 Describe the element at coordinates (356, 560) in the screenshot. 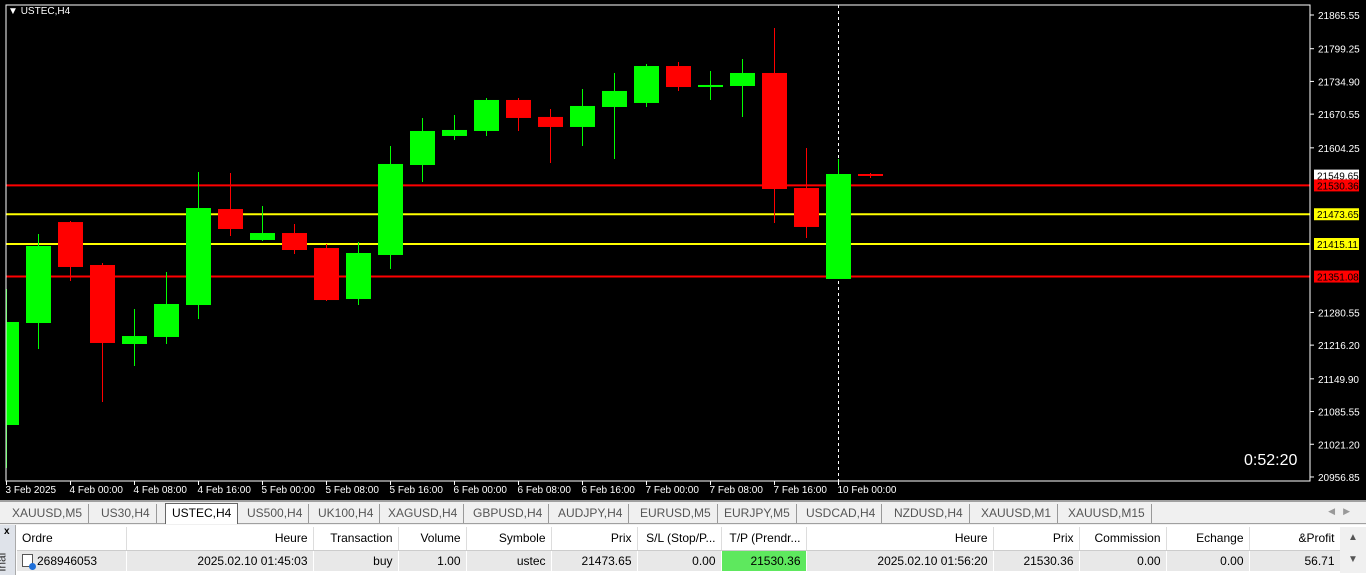

I see `cell-transaction: buy` at that location.